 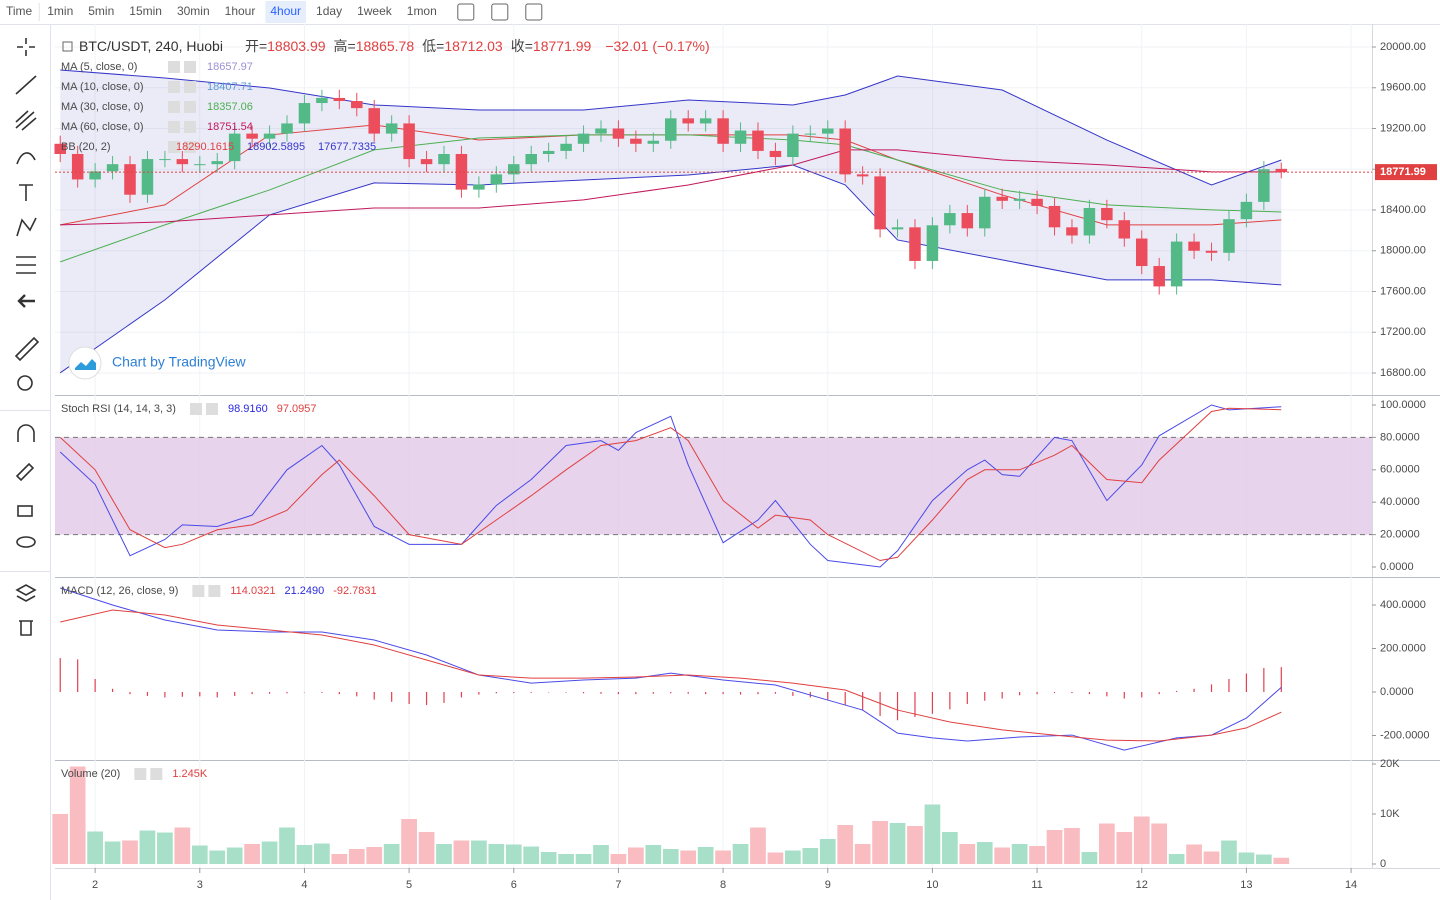 I want to click on indicator-label: MACD (12, 26, close, 9), so click(x=119, y=591).